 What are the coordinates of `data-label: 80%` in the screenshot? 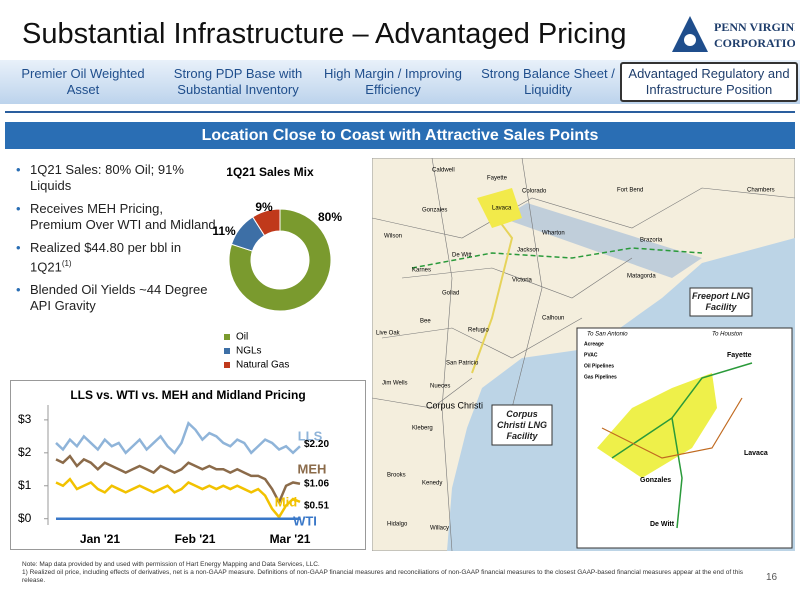 It's located at (330, 217).